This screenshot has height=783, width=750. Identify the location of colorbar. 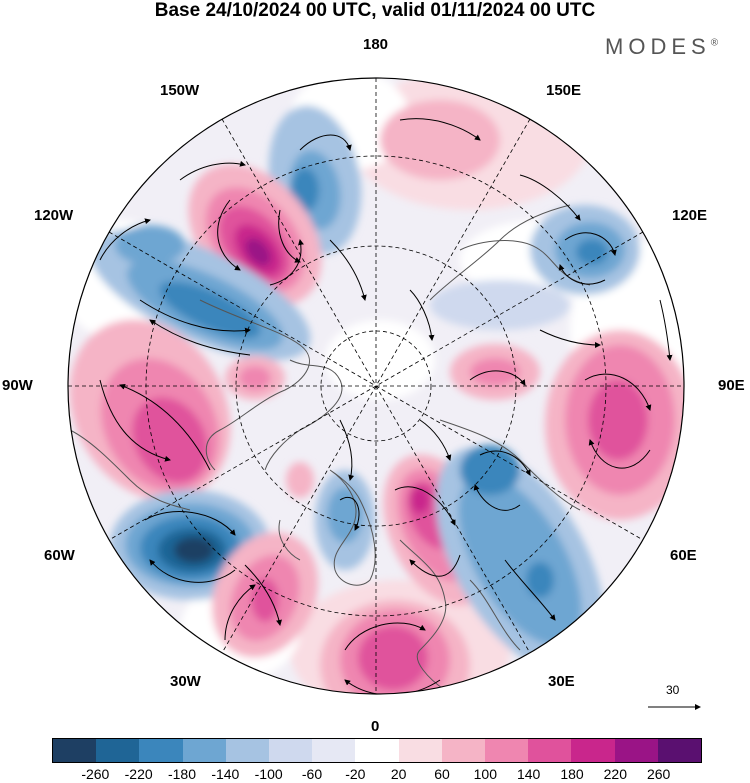
(377, 750).